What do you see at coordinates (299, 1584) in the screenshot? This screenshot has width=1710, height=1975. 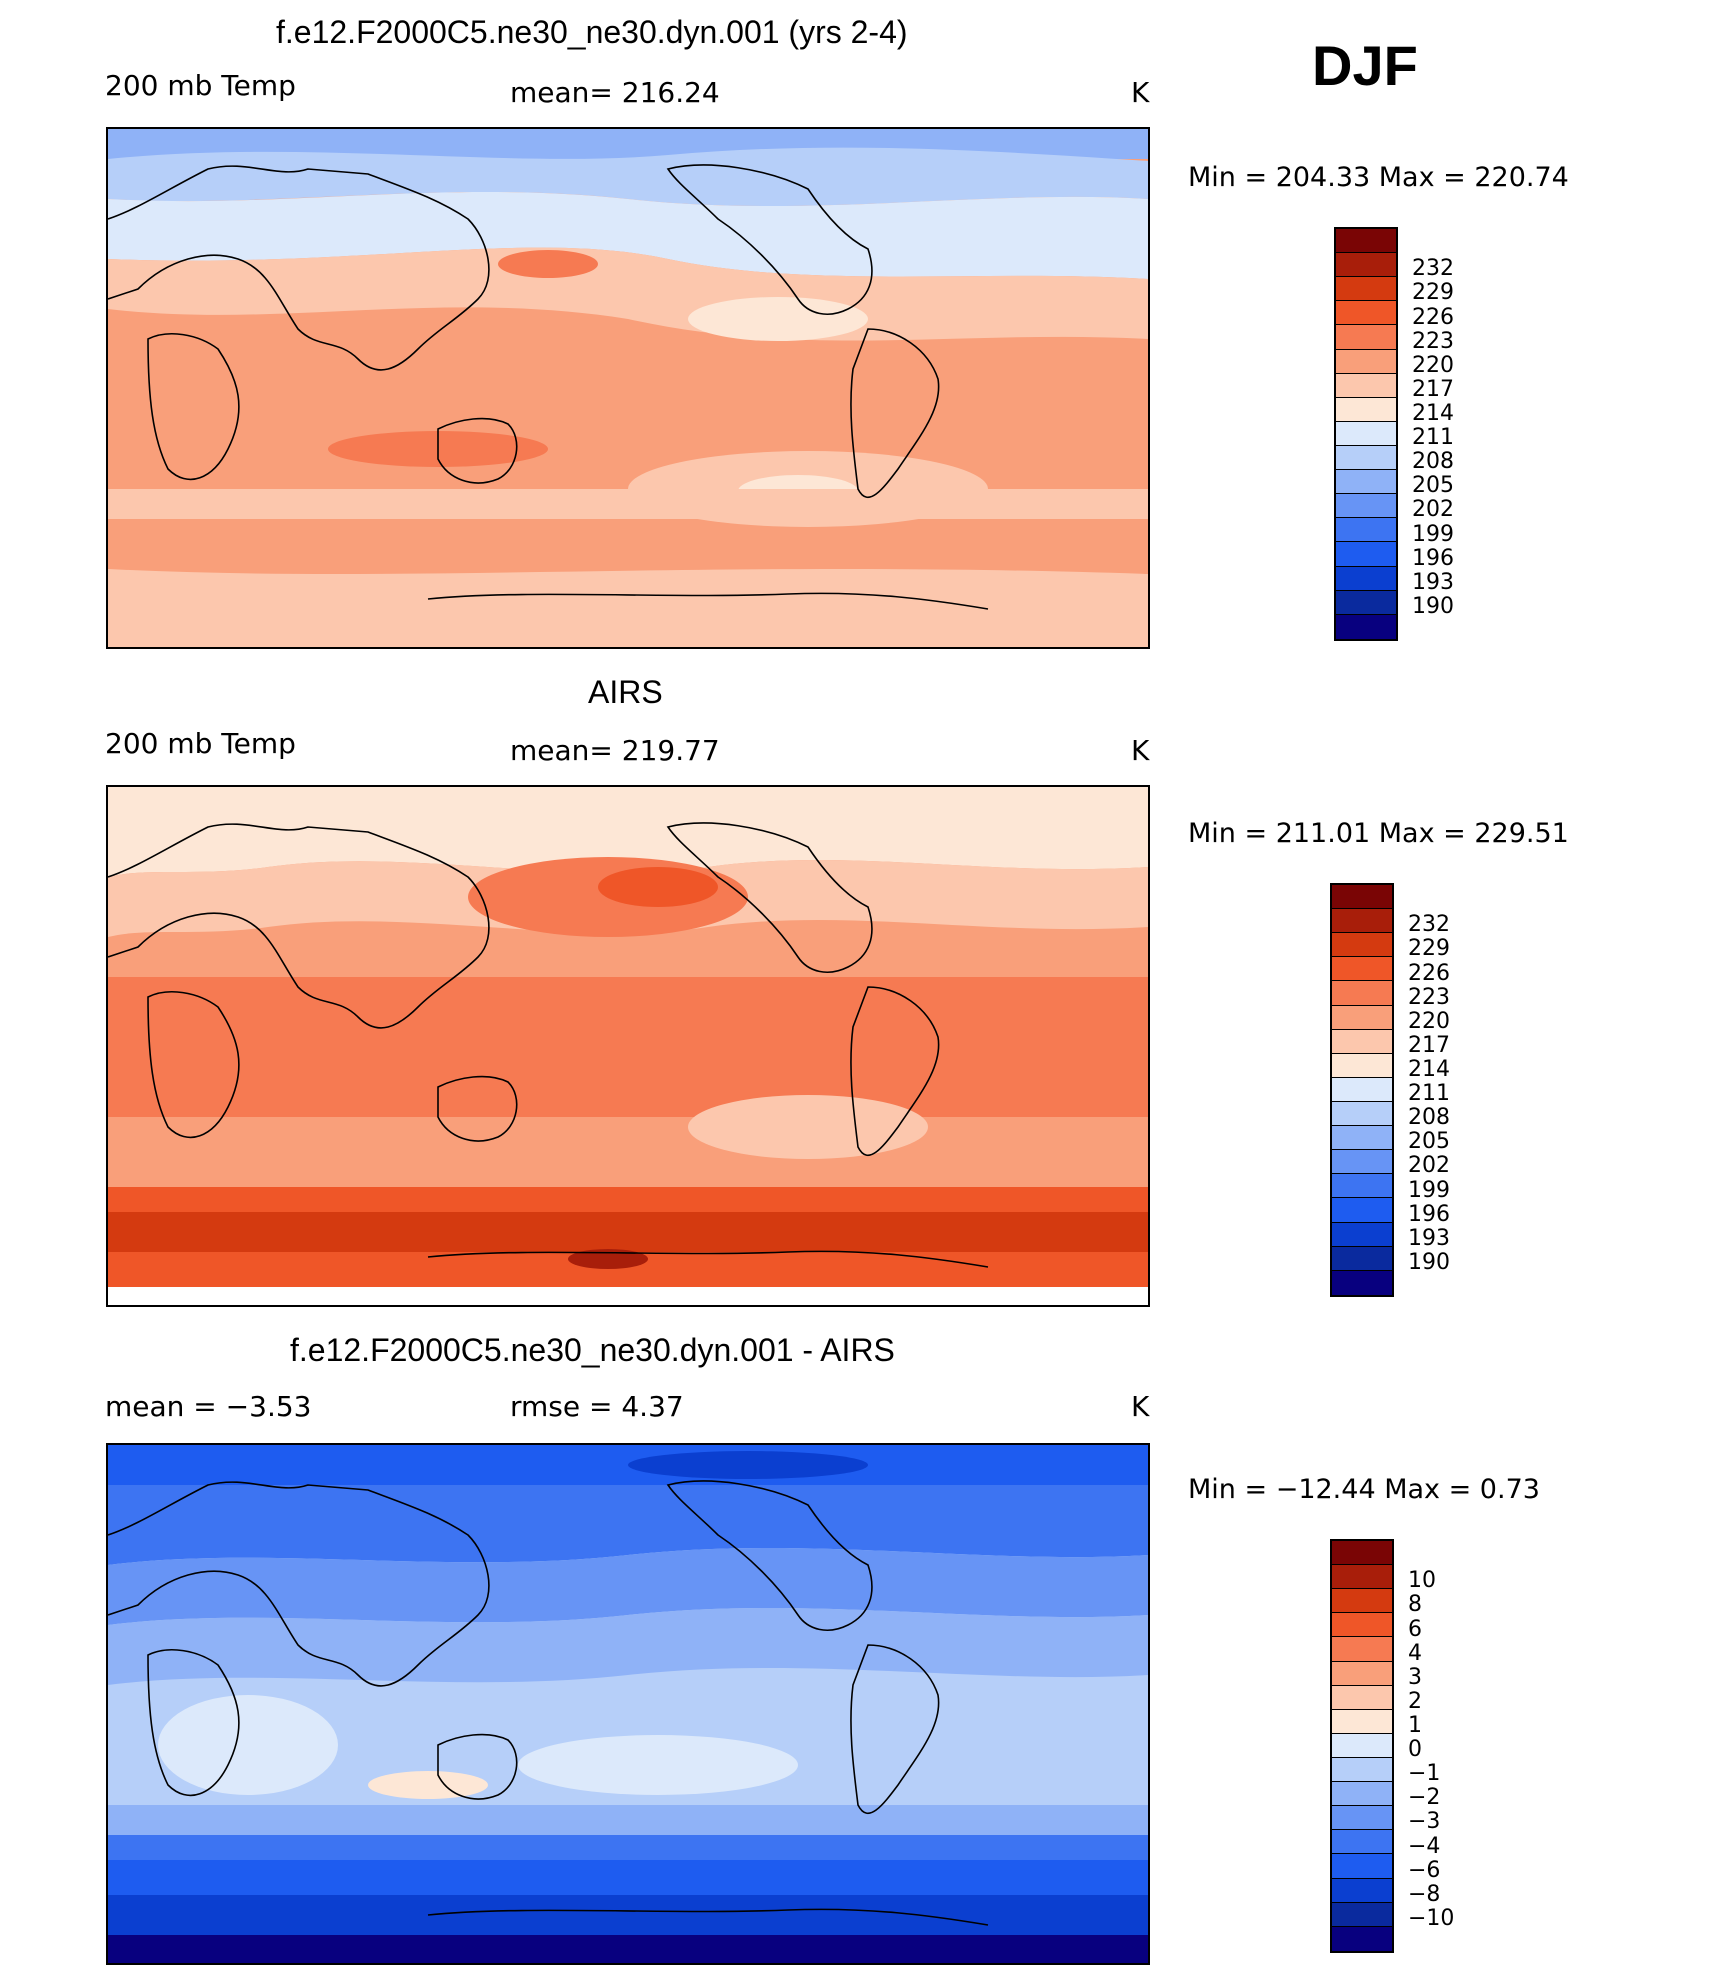 I see `panel3-coast-eurasia` at bounding box center [299, 1584].